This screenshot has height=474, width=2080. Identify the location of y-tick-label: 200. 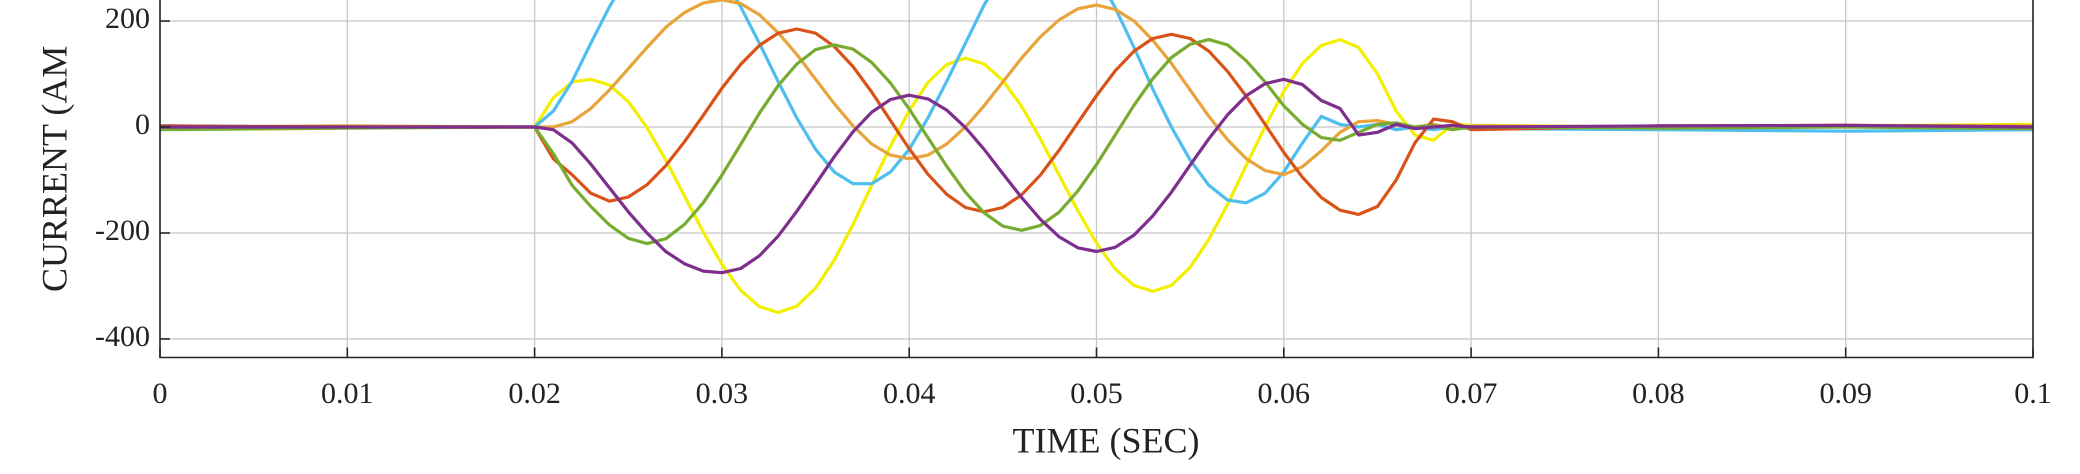
(127, 18).